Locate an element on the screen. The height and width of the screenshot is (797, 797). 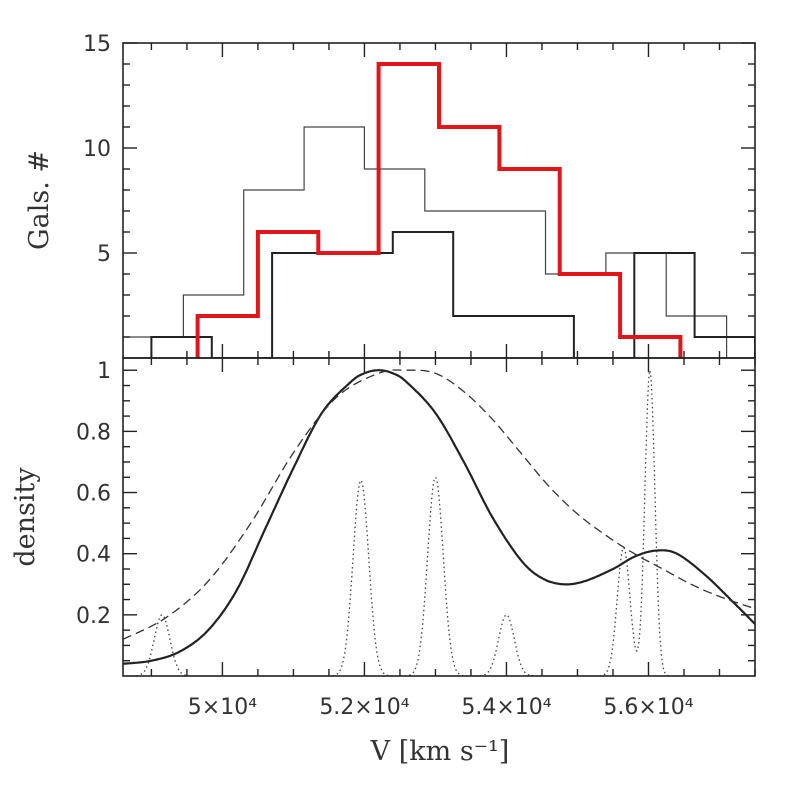
y-tick-label-bottom: 0.2 is located at coordinates (93, 616).